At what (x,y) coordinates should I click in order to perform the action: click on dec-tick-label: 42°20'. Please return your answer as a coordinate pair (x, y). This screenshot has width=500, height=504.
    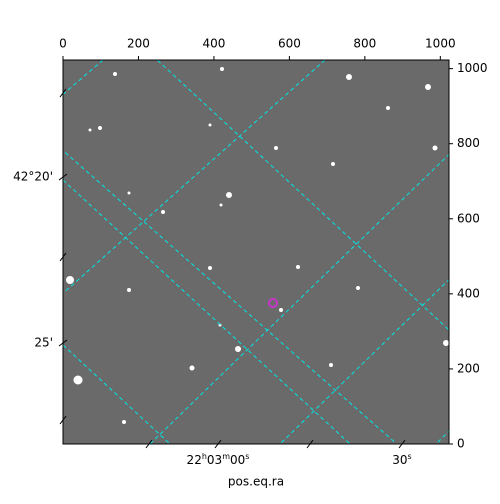
    Looking at the image, I should click on (33, 177).